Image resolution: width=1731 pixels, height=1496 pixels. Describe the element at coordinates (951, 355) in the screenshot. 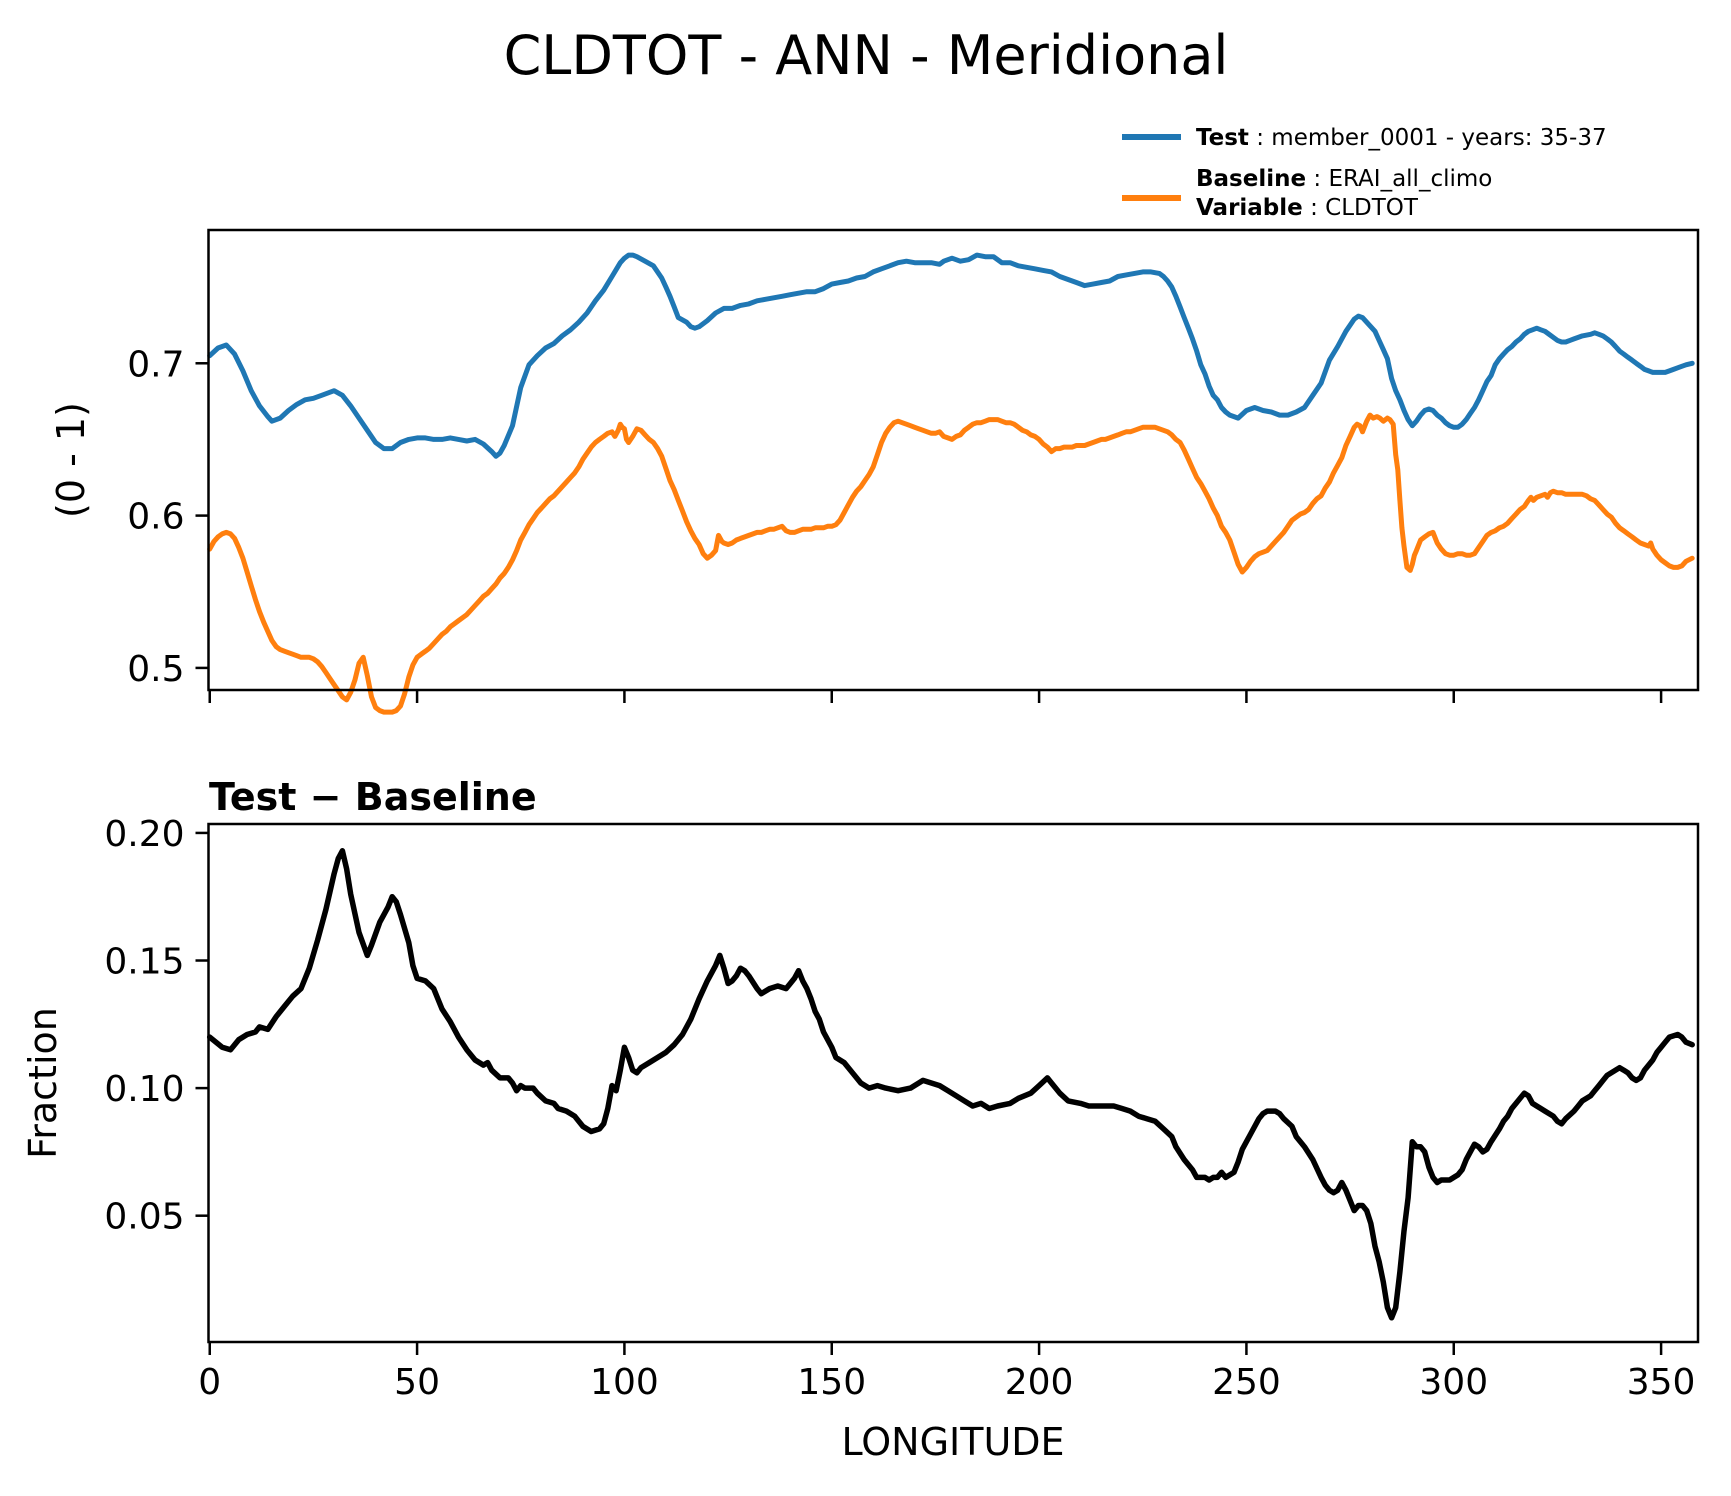

I see `test-line` at that location.